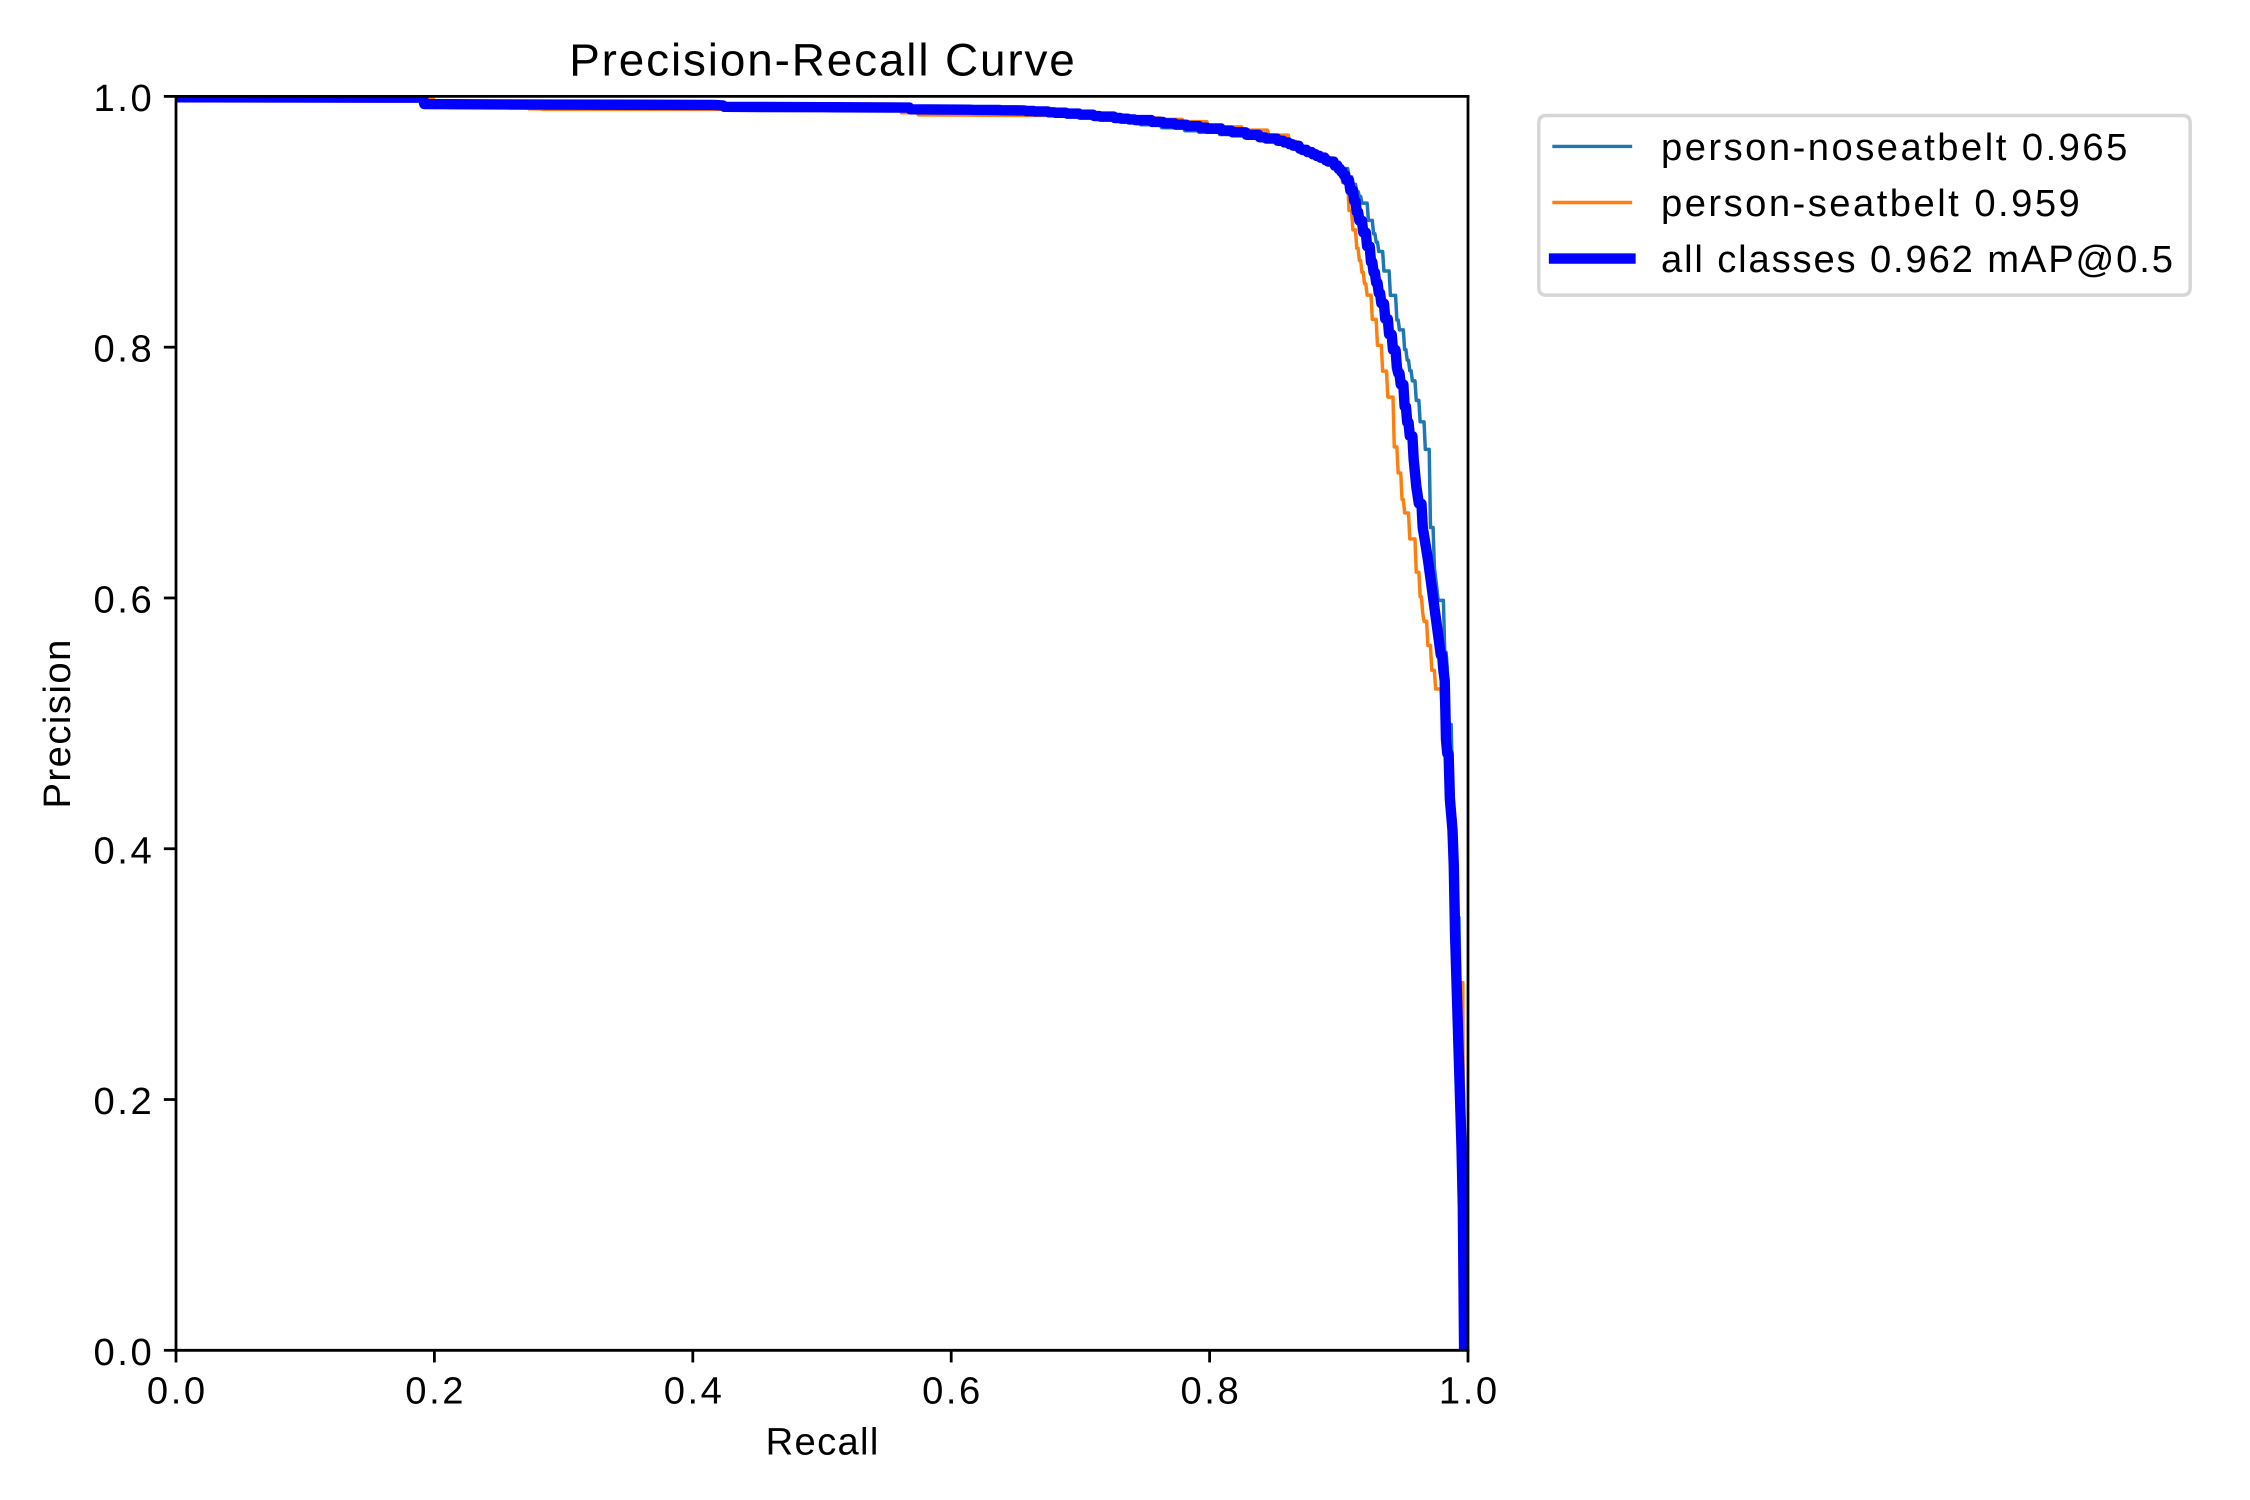  Describe the element at coordinates (1918, 259) in the screenshot. I see `svg-text: all classes 0.962 mAP@0.5` at that location.